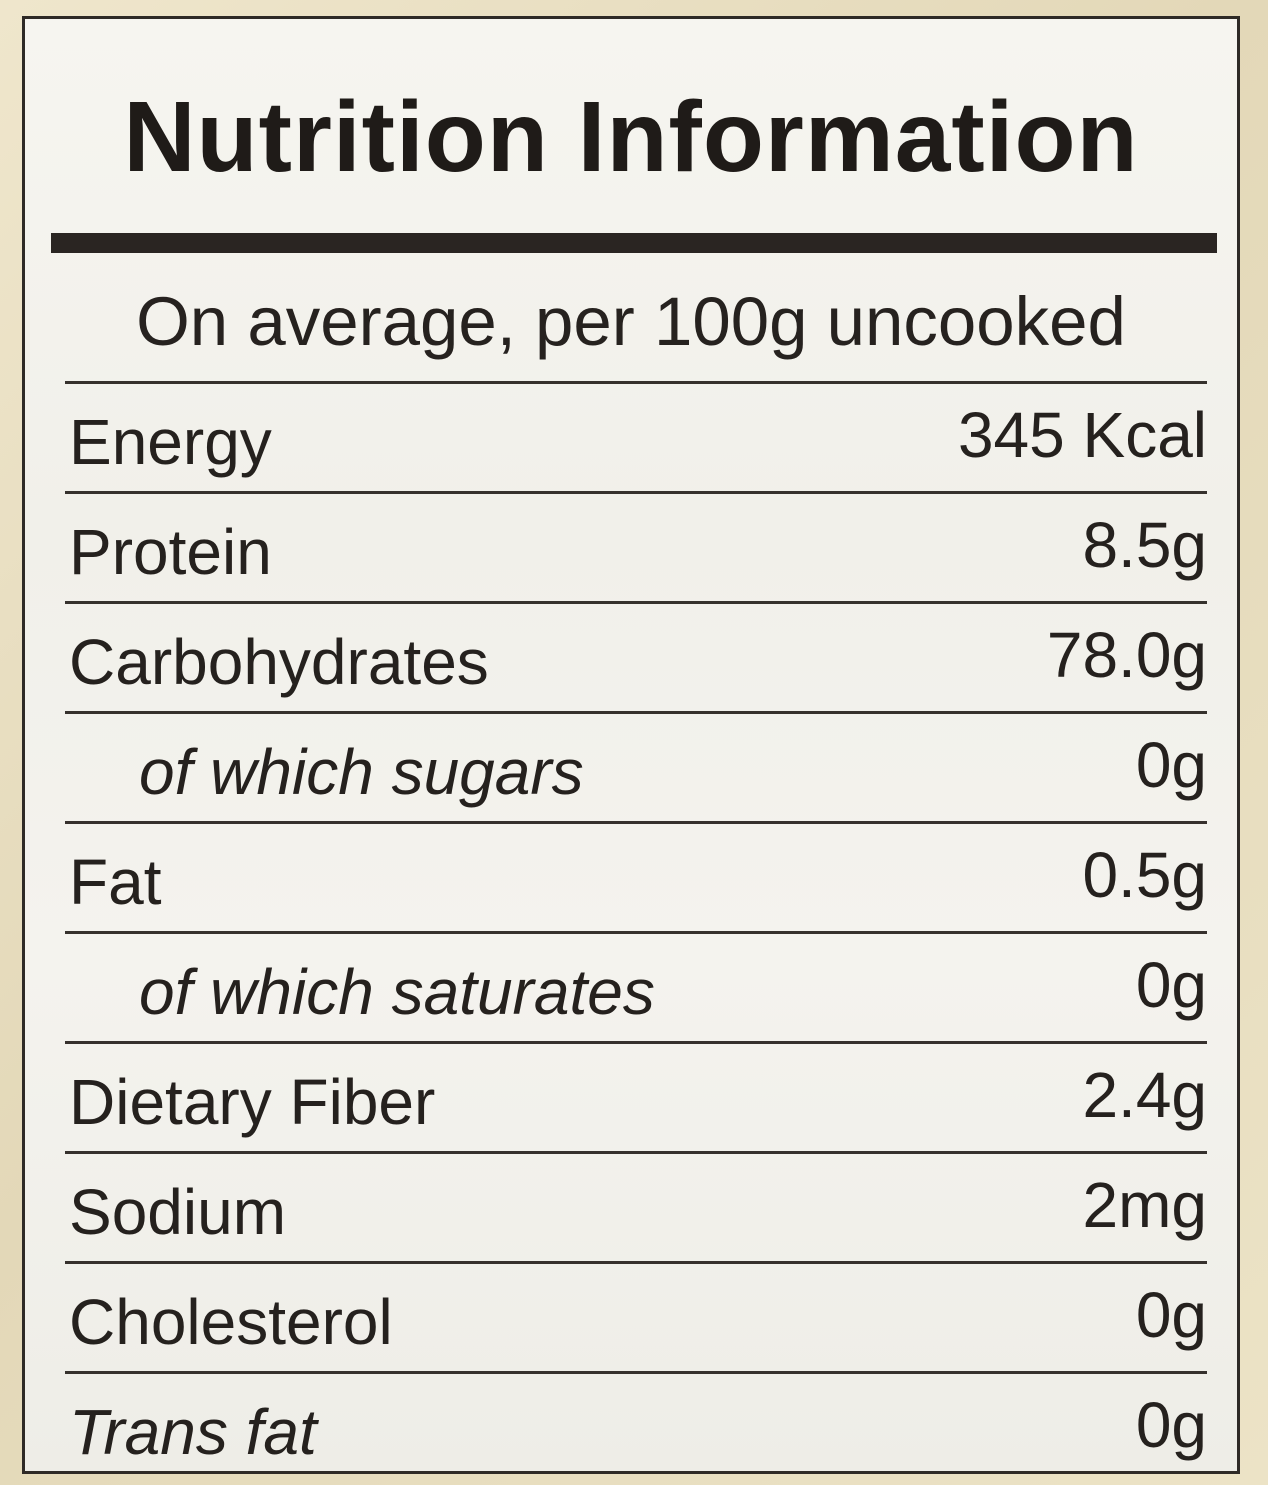 The height and width of the screenshot is (1485, 1268). I want to click on nutrient-name: Carbohydrates, so click(279, 662).